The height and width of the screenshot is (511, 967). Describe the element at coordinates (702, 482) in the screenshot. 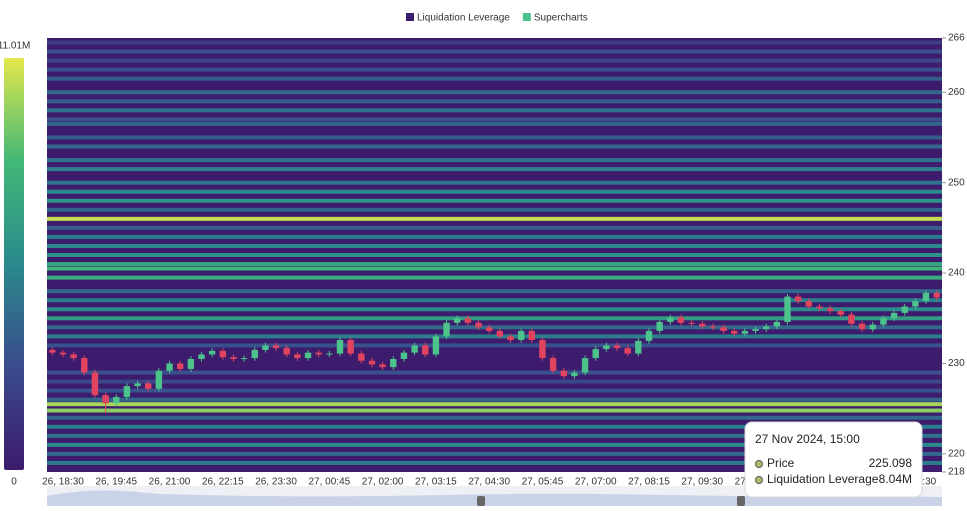

I see `x-tick-label: 27, 09:30` at that location.